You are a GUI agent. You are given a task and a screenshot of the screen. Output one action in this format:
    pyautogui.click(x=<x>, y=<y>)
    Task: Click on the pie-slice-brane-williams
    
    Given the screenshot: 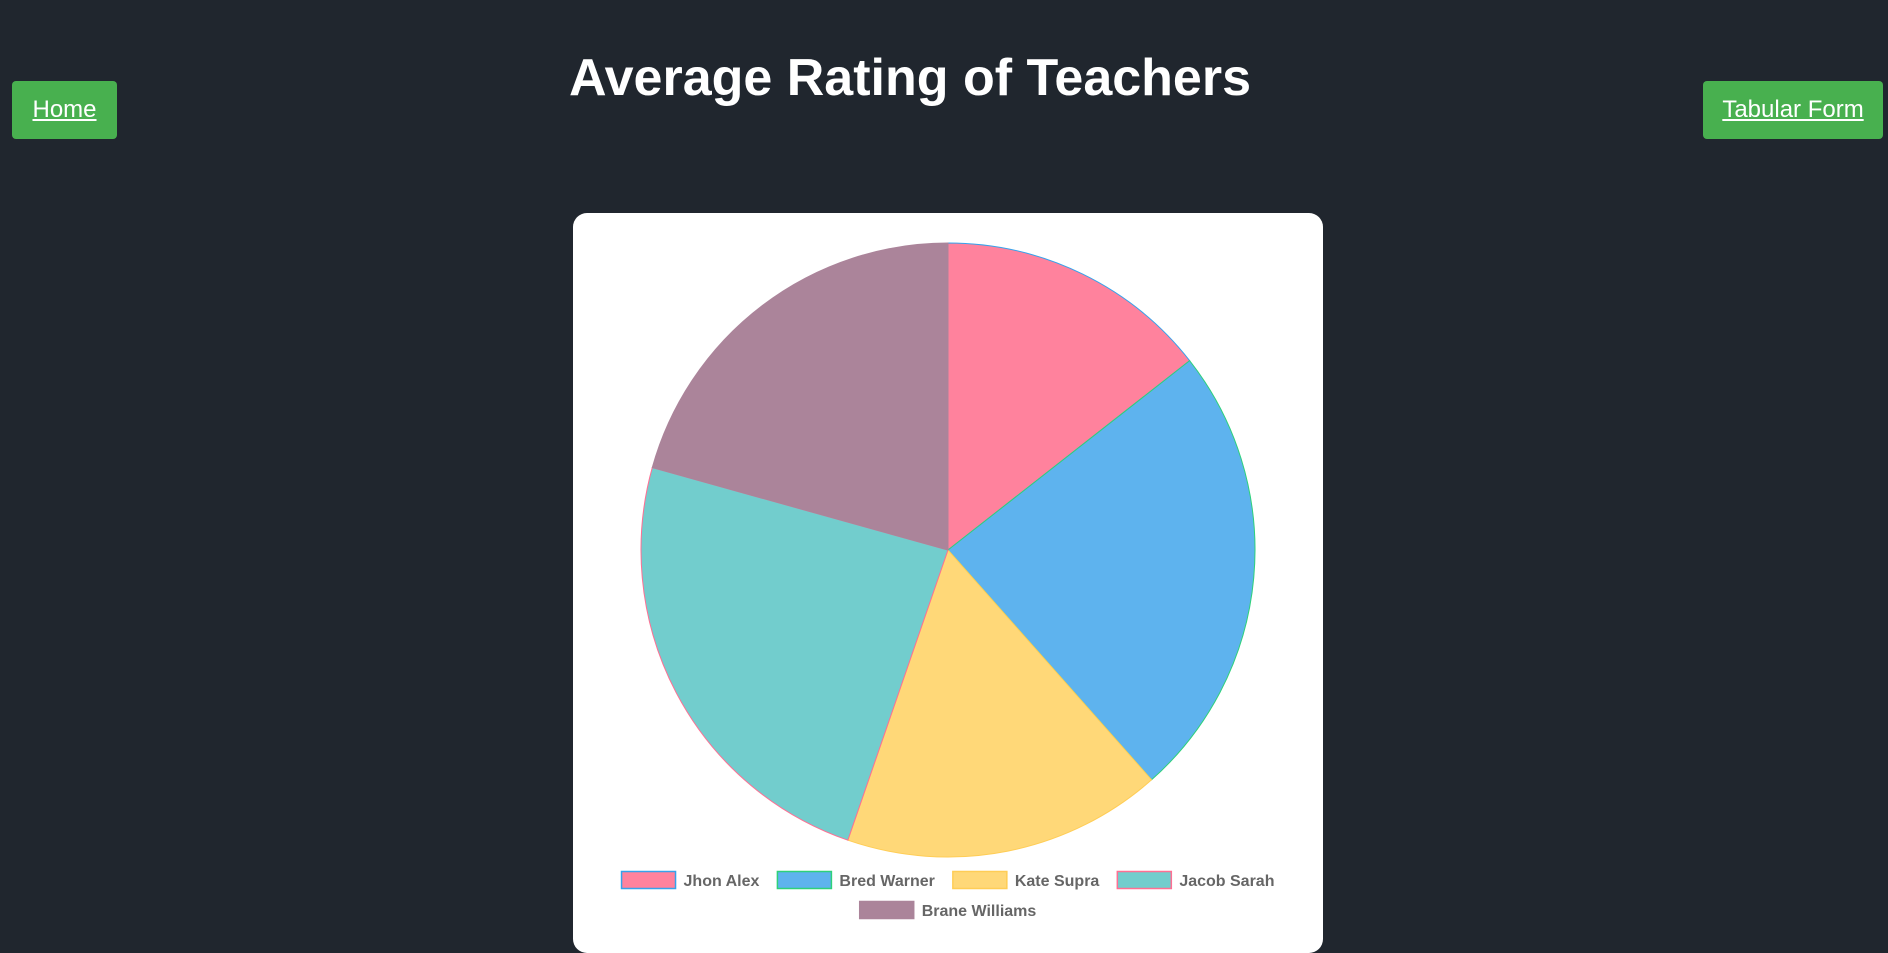 What is the action you would take?
    pyautogui.click(x=800, y=396)
    